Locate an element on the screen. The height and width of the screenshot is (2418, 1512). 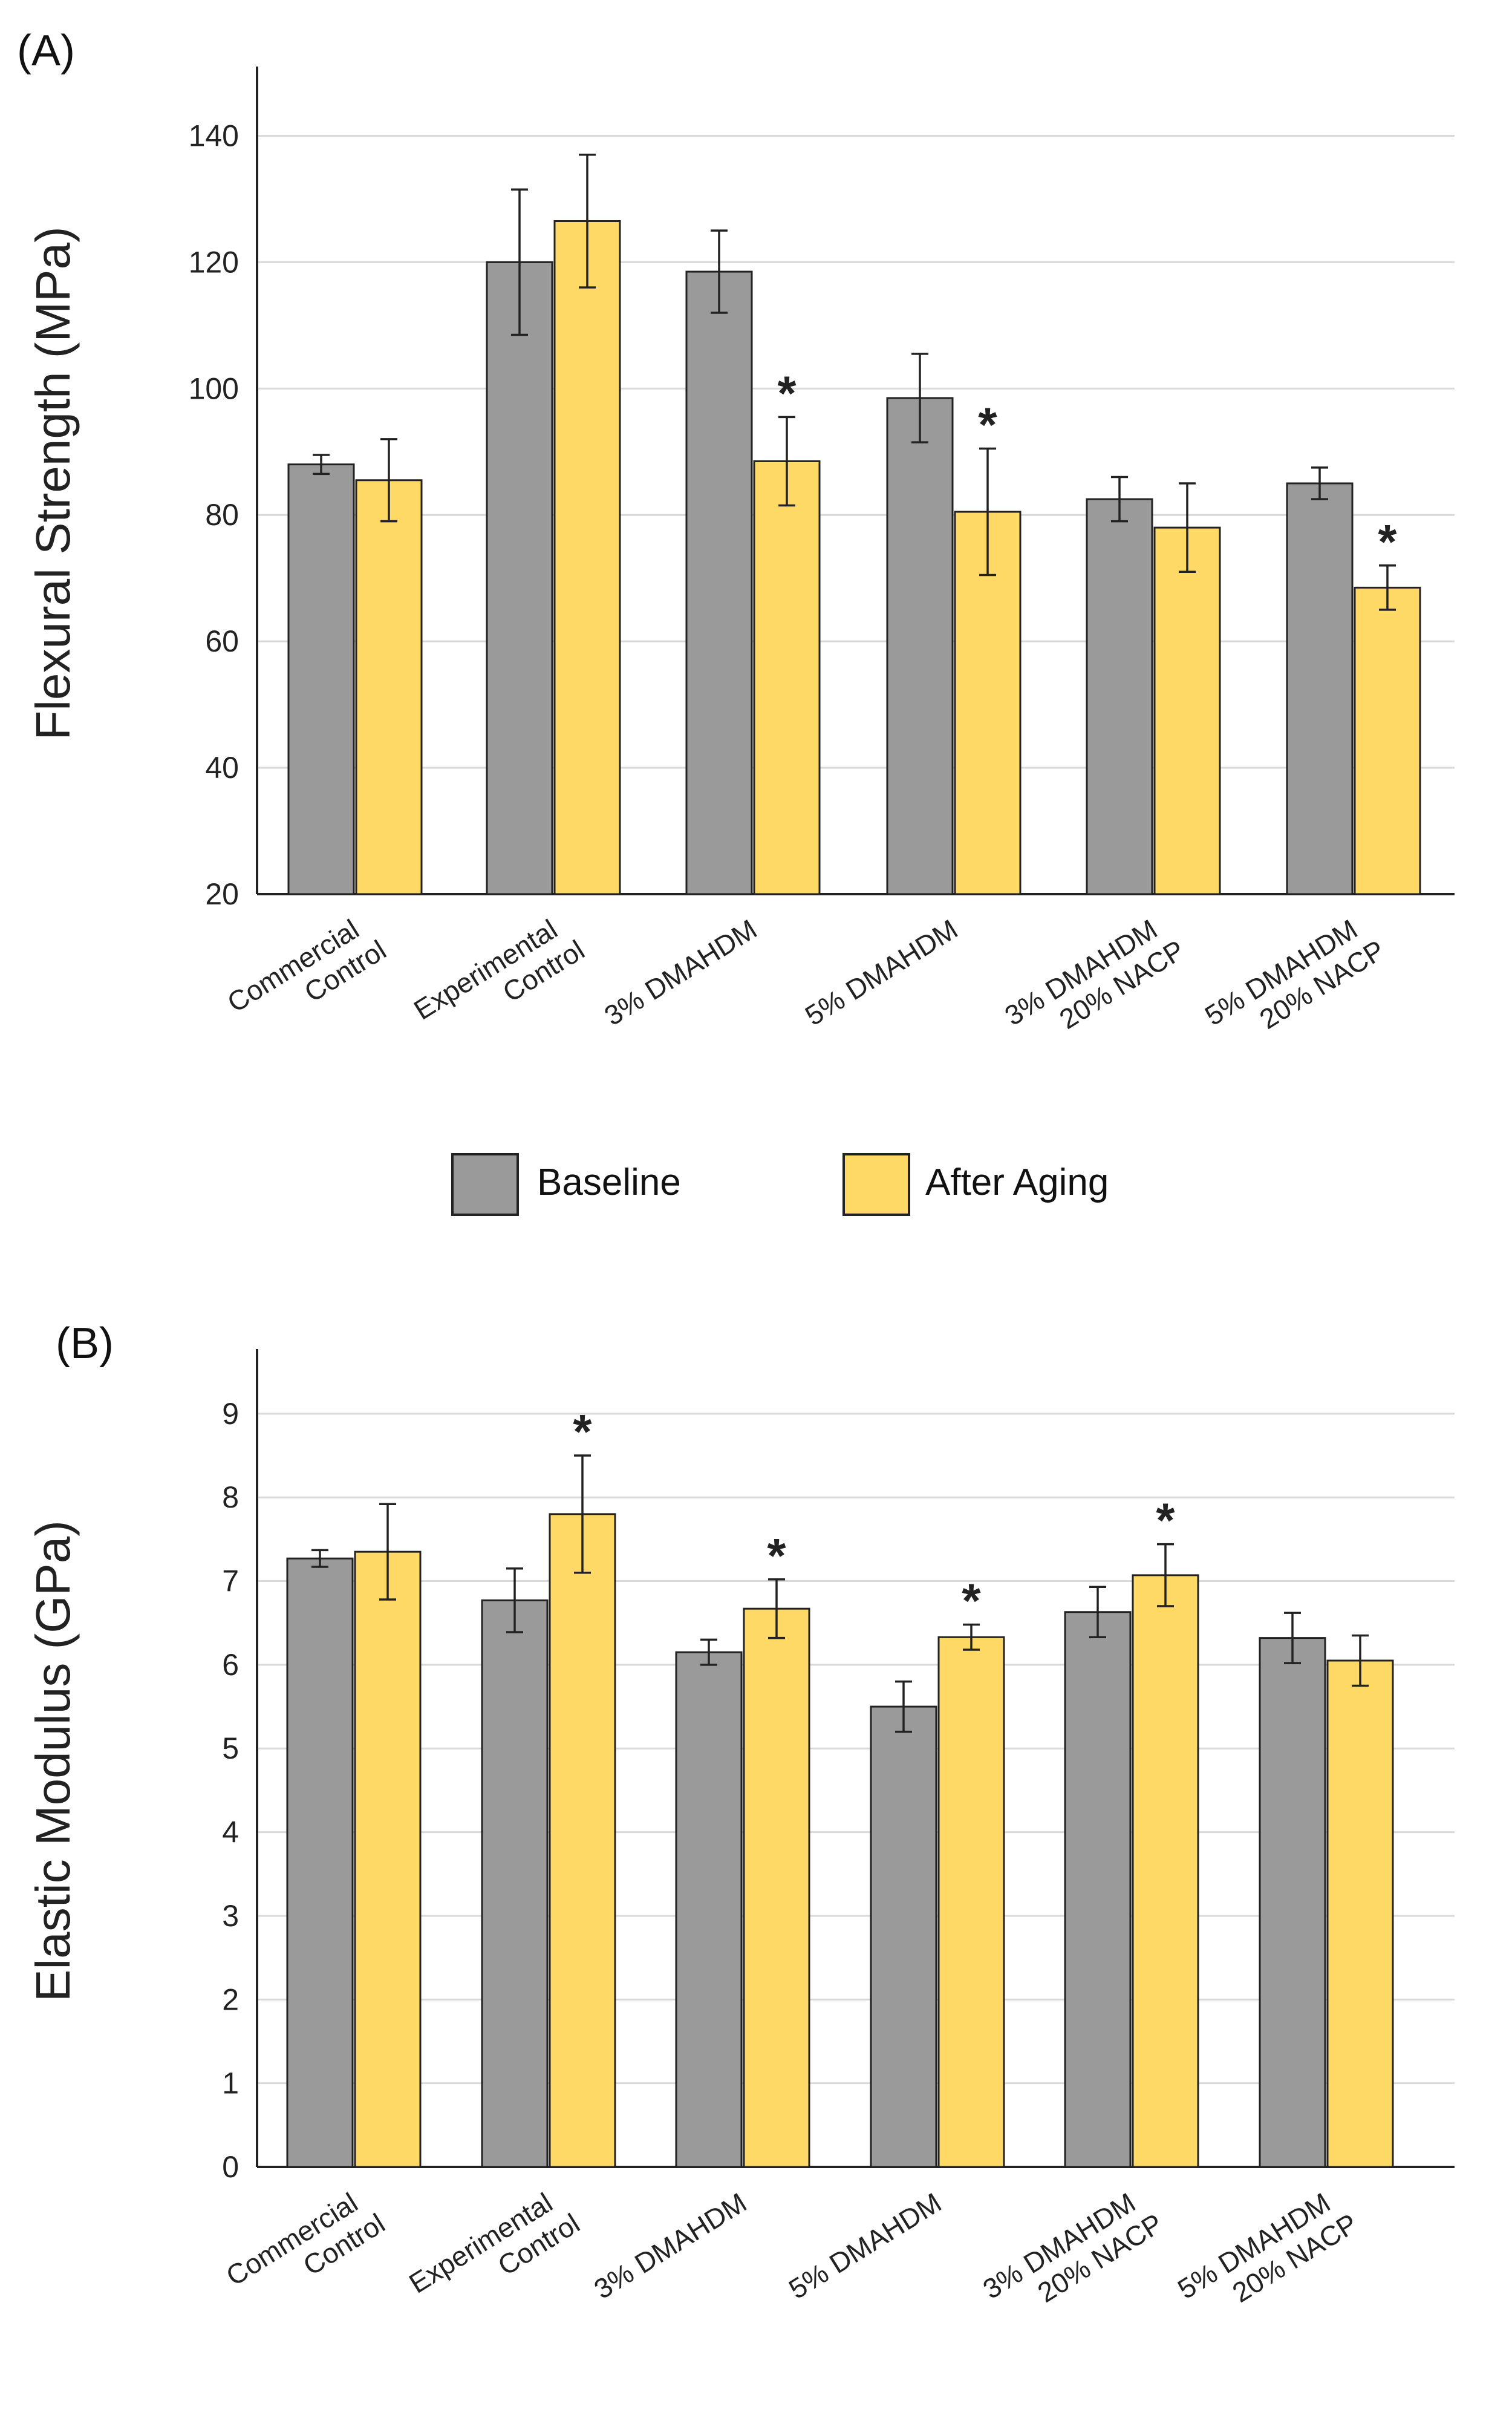
y-tick-label: 8 is located at coordinates (230, 1497).